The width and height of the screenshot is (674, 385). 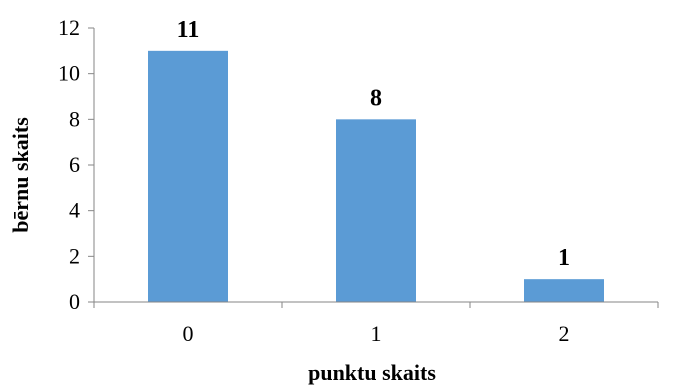 I want to click on y-tick-label: 12, so click(x=69, y=27).